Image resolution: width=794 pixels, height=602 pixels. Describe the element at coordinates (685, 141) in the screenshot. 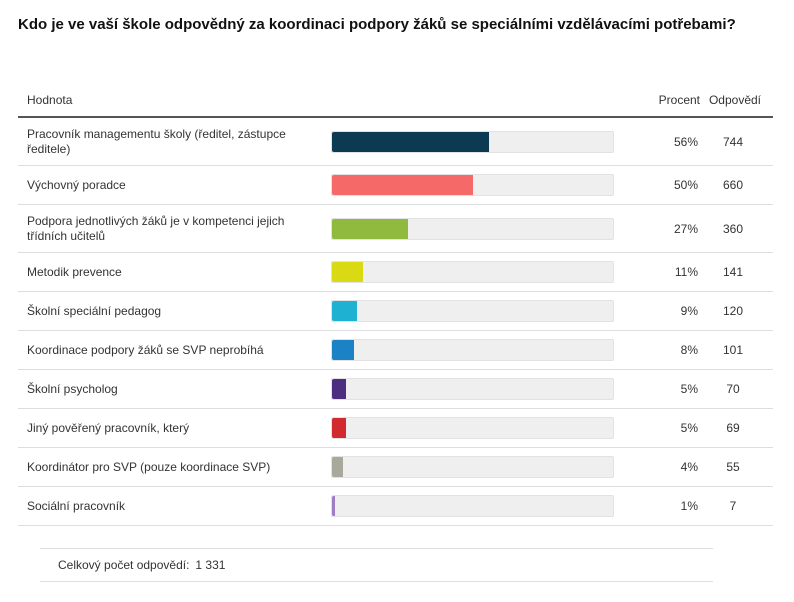

I see `percent-label: 56%` at that location.